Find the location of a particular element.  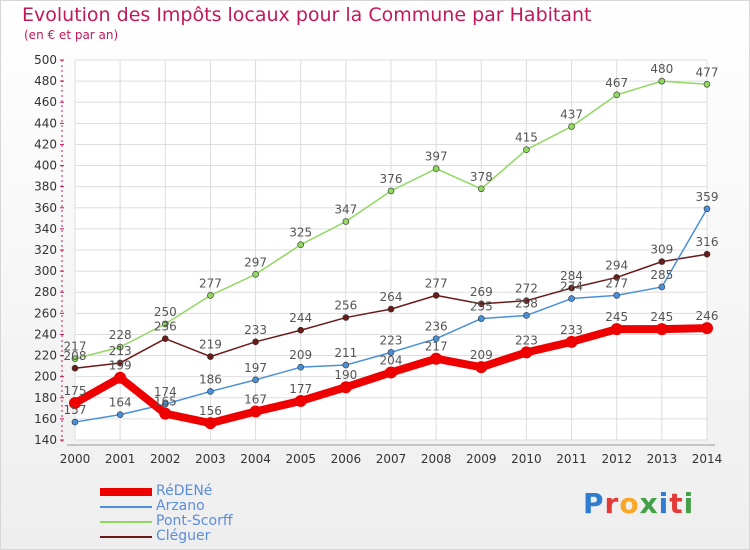

data-label: 467 is located at coordinates (616, 83).